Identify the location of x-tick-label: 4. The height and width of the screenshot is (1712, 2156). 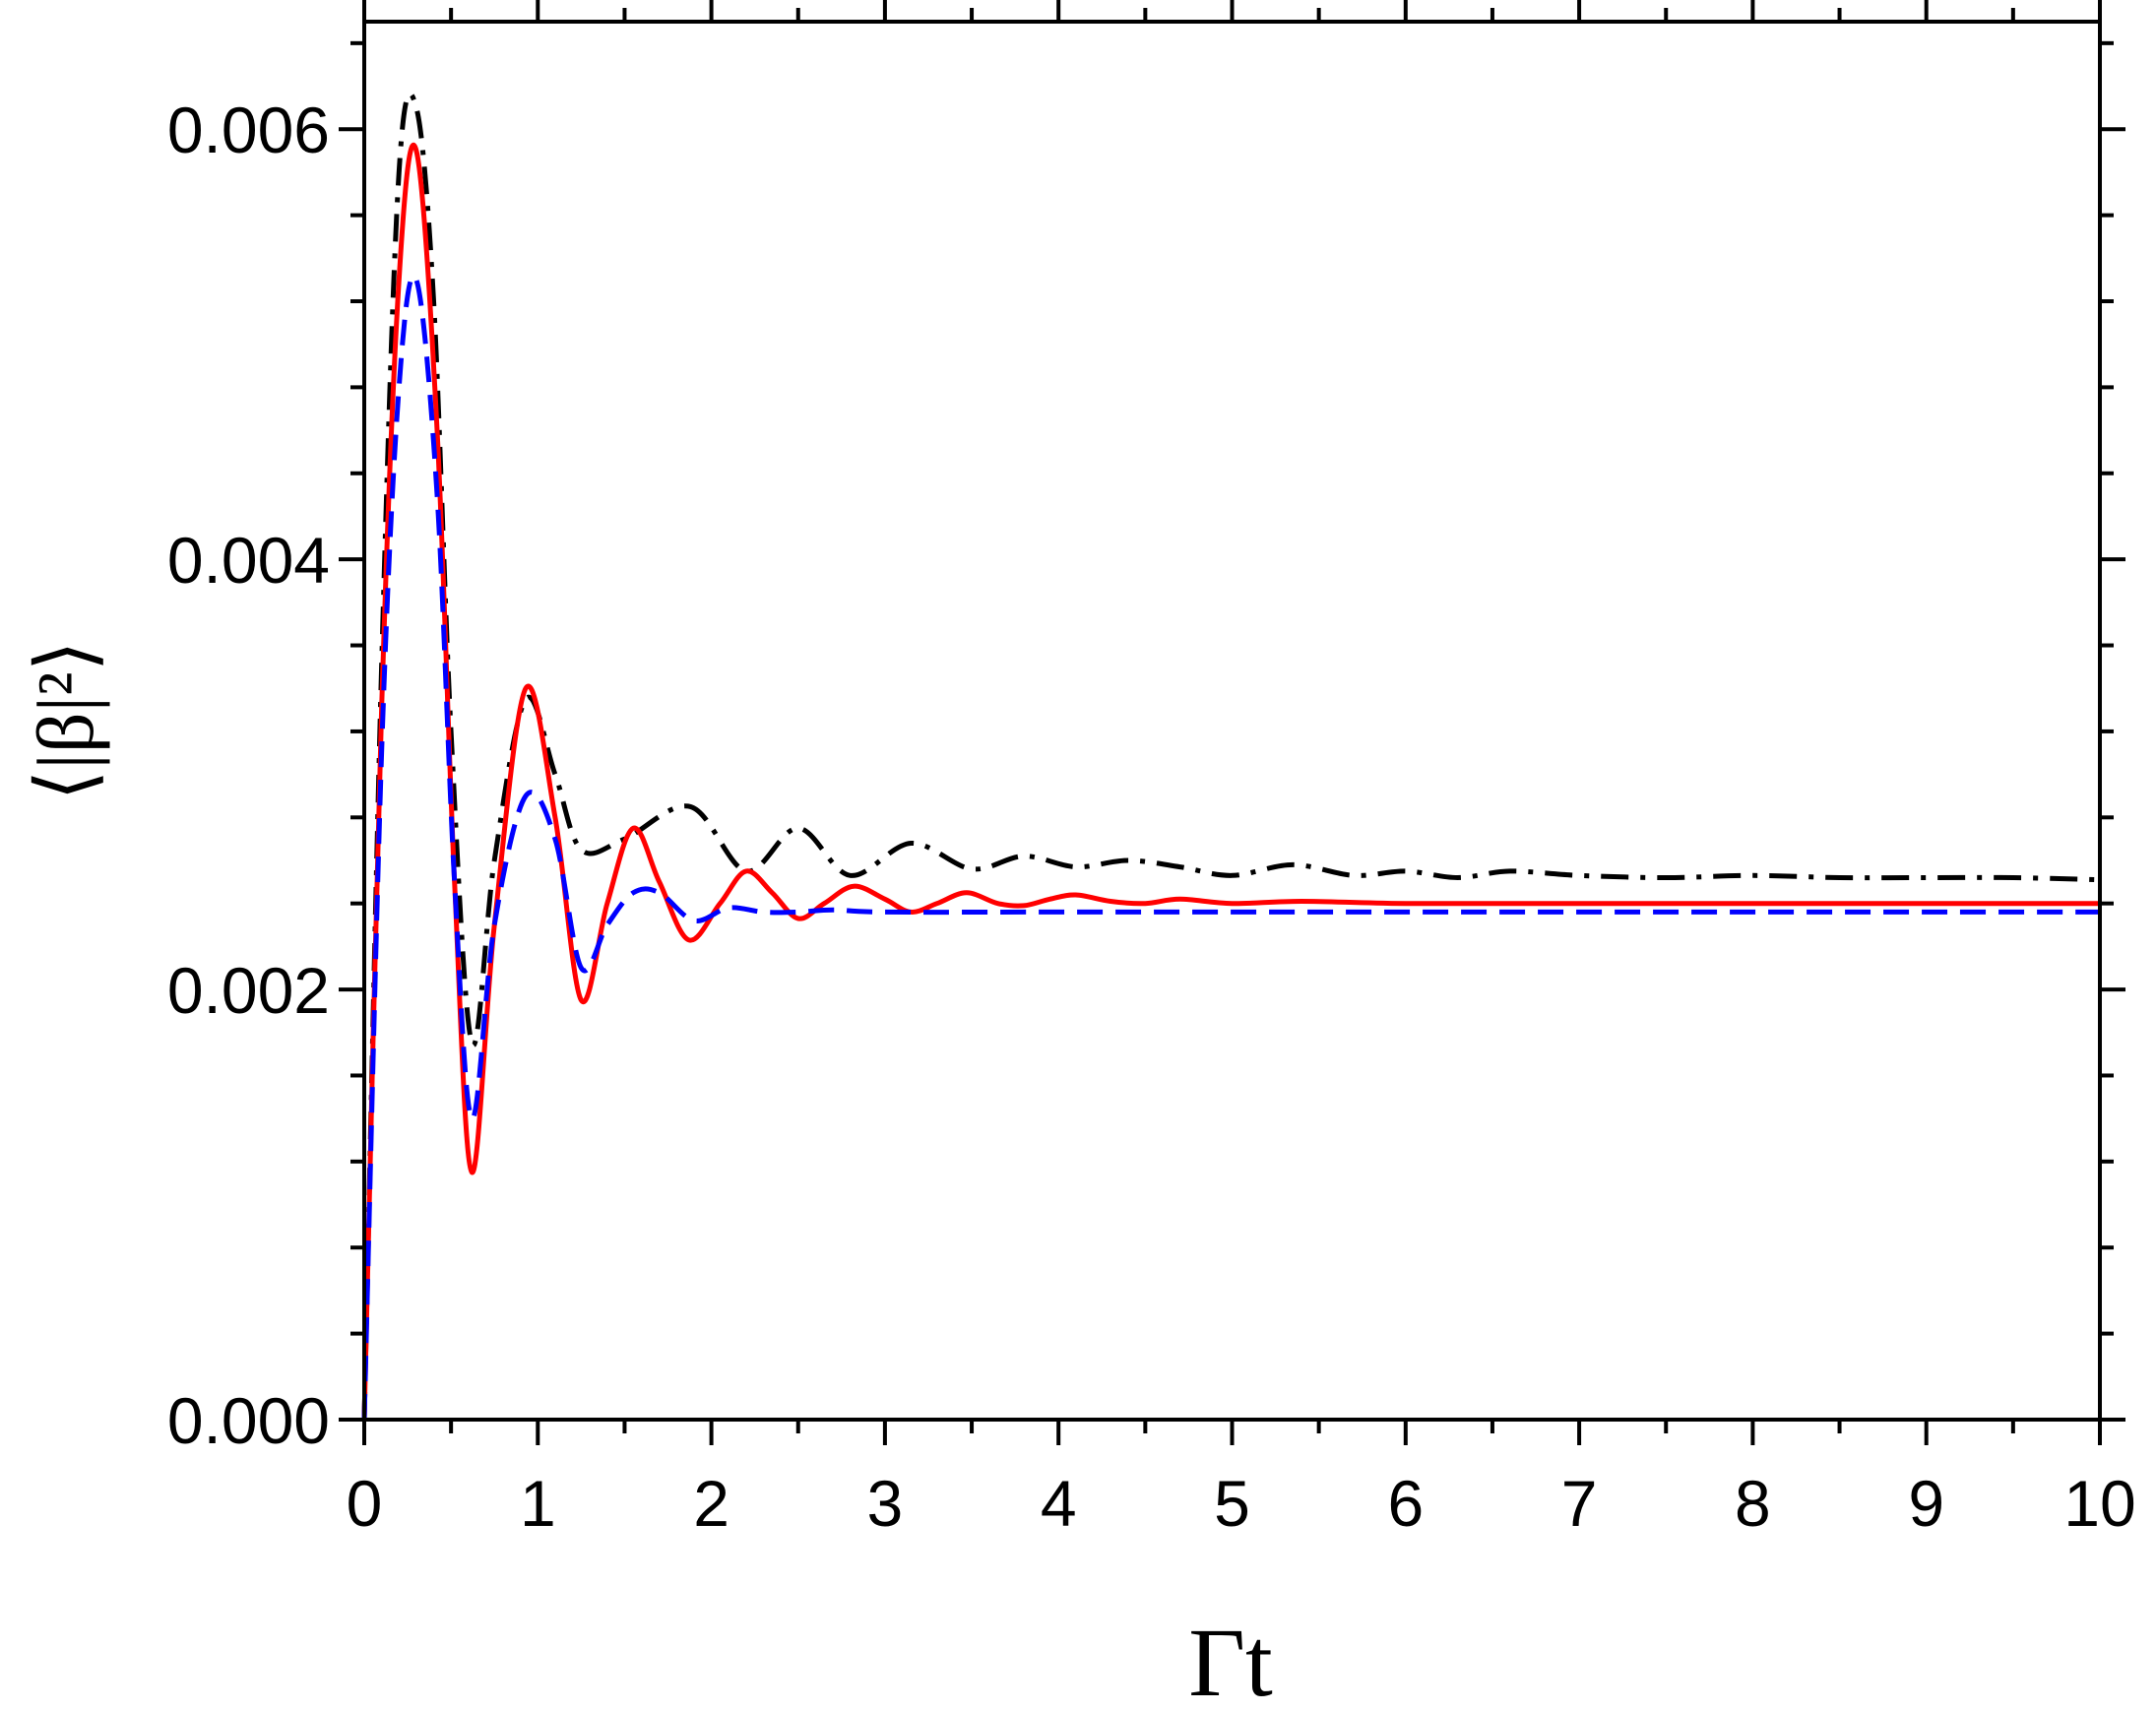
(1059, 1504).